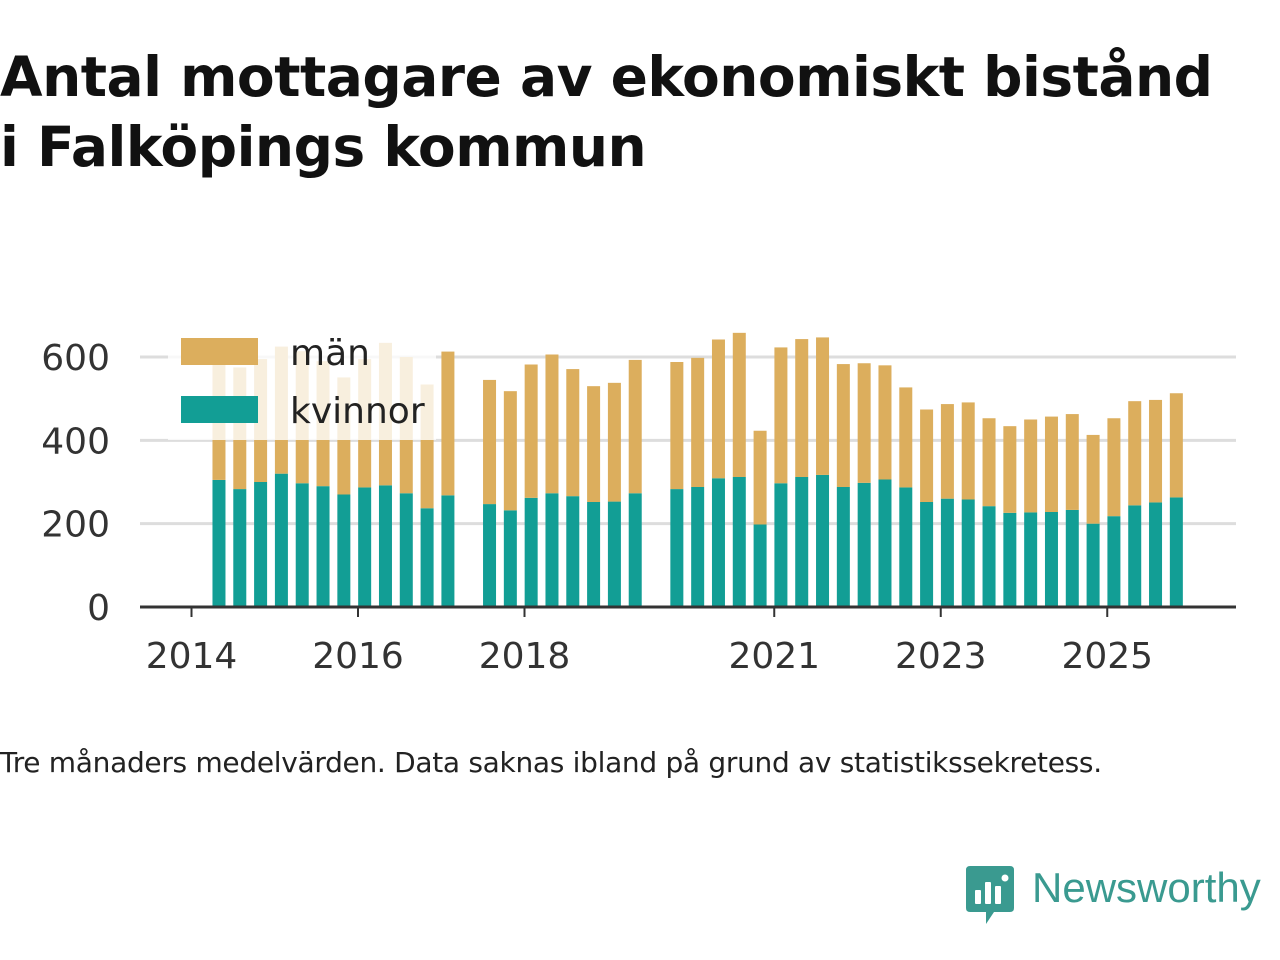 This screenshot has height=960, width=1280. I want to click on y-tick-label: 400, so click(75, 441).